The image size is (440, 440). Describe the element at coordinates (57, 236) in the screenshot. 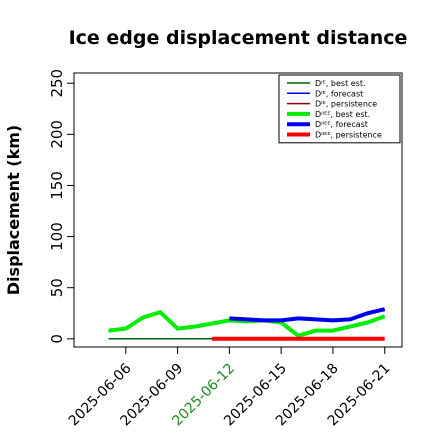

I see `y-tick-label: 100` at that location.